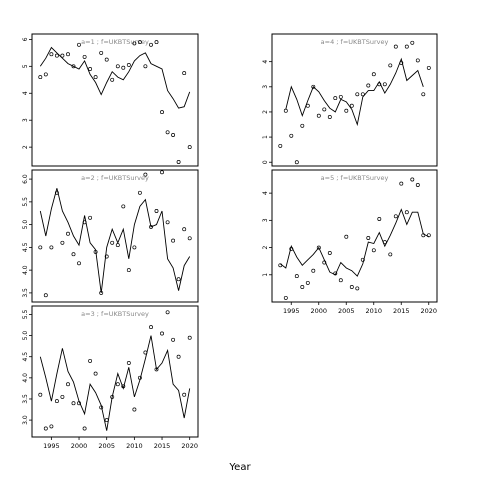 This screenshot has width=480, height=480. What do you see at coordinates (265, 247) in the screenshot?
I see `y-tick-label: 2` at bounding box center [265, 247].